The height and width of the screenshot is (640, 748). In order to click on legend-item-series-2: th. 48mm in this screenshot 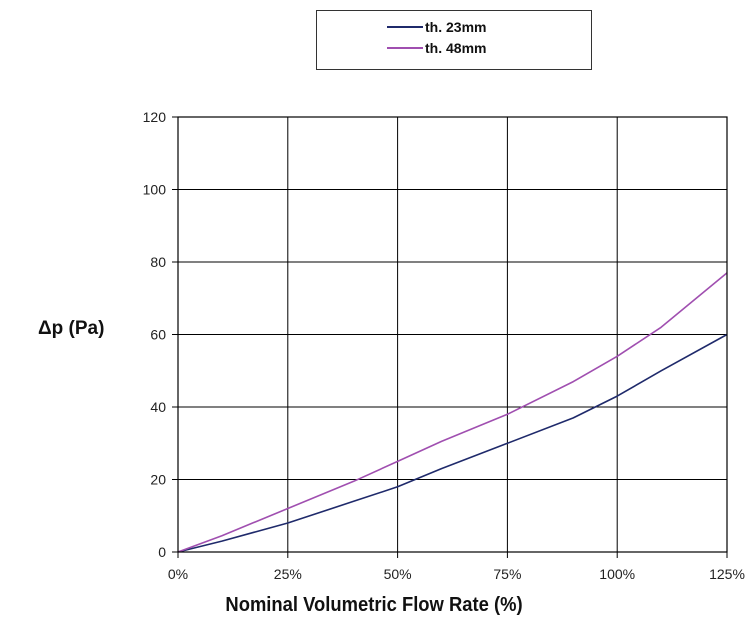, I will do `click(436, 48)`.